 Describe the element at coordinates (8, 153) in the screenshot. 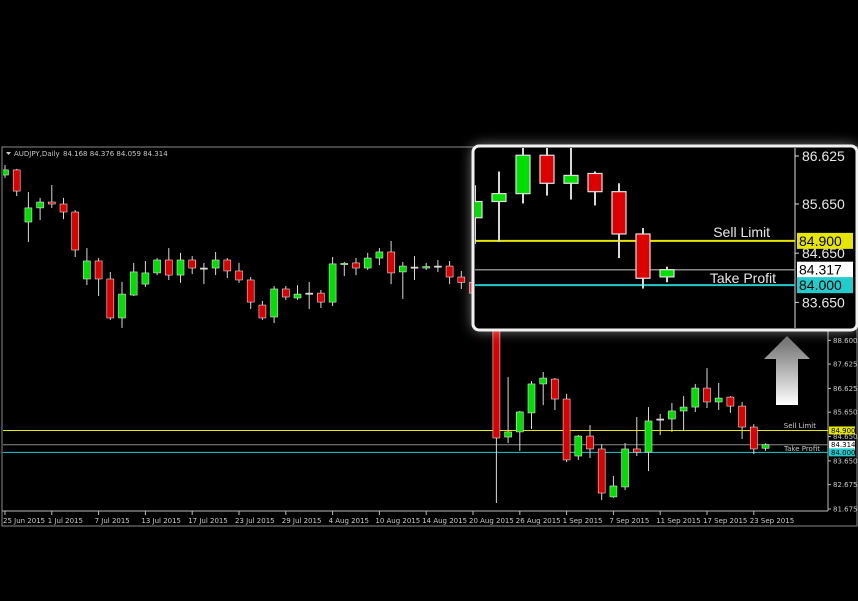

I see `triangle-down-icon` at that location.